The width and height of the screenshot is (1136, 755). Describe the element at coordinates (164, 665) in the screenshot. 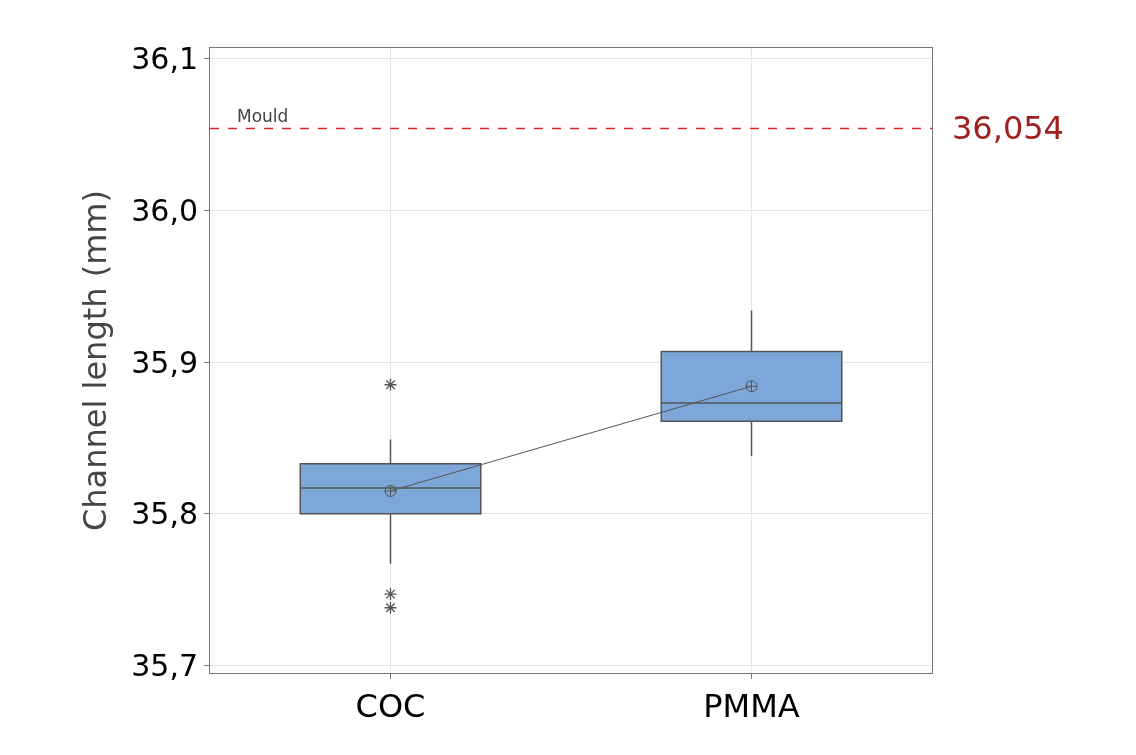

I see `y-tick-label: 35,7` at that location.